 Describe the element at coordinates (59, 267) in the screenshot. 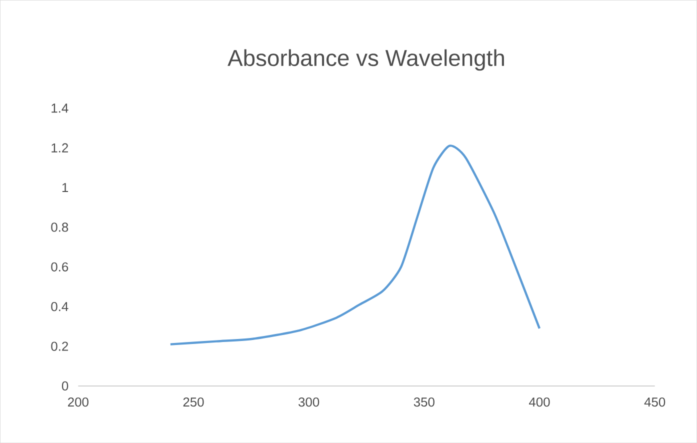

I see `y-tick-label: 0.6` at that location.